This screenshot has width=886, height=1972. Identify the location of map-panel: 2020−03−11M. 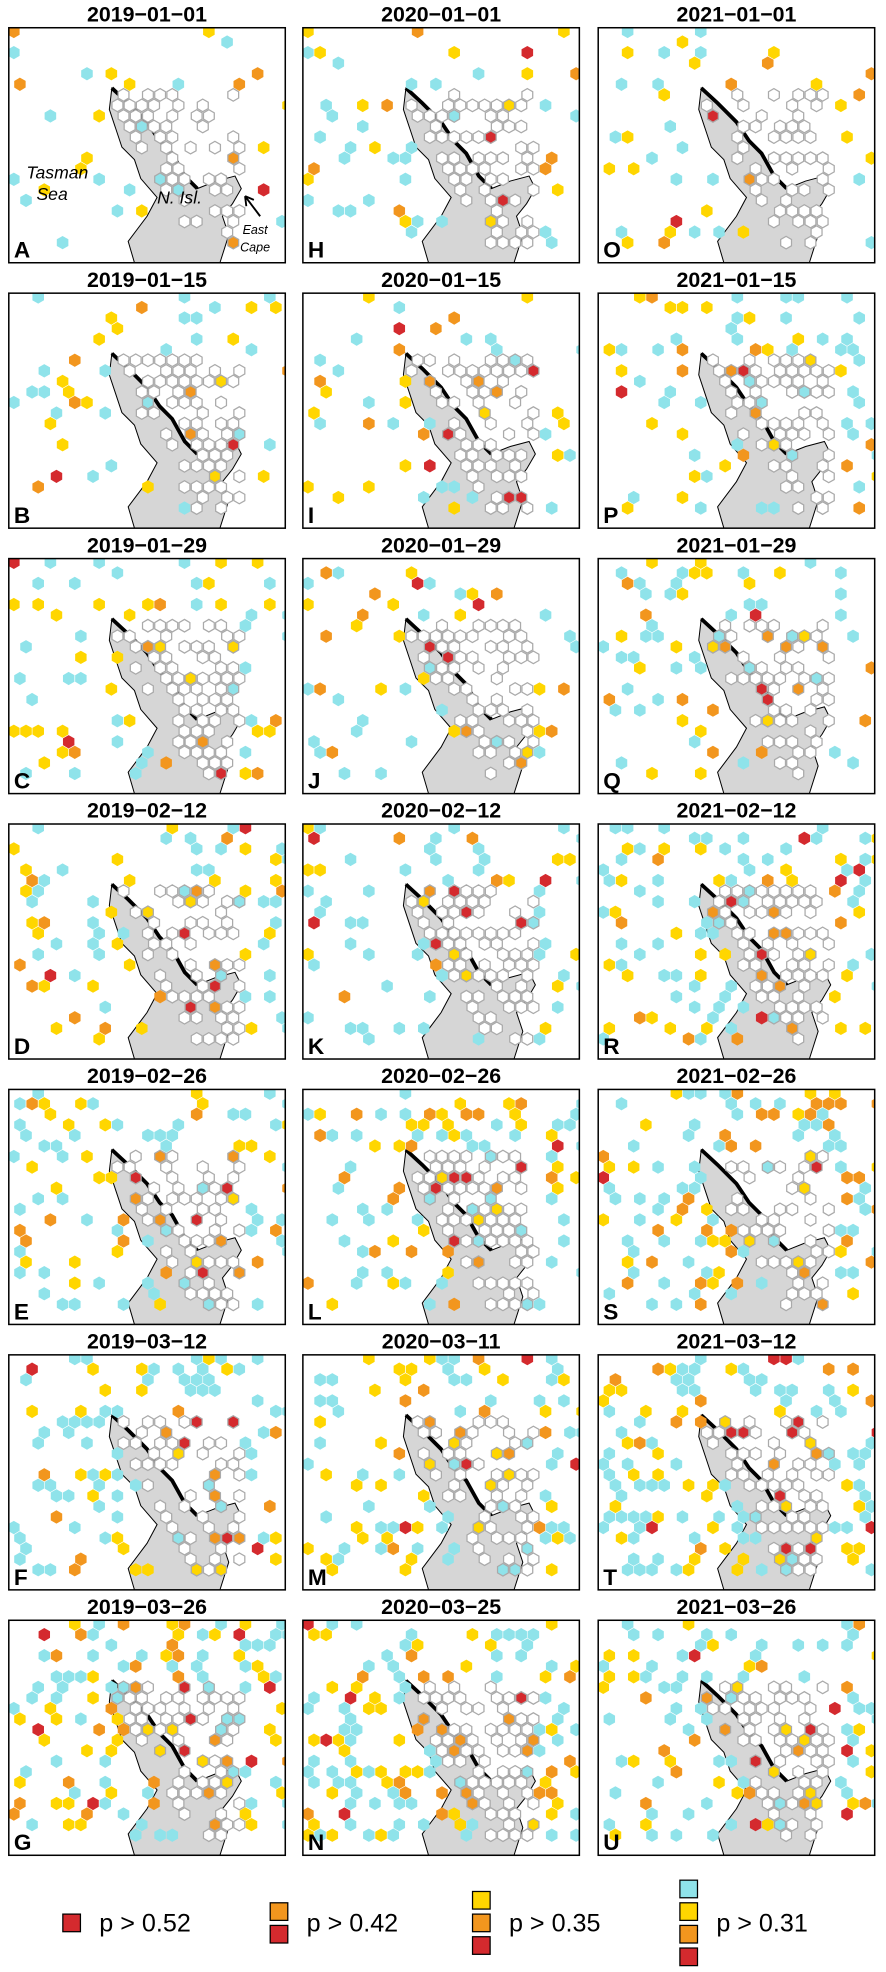
(441, 1460).